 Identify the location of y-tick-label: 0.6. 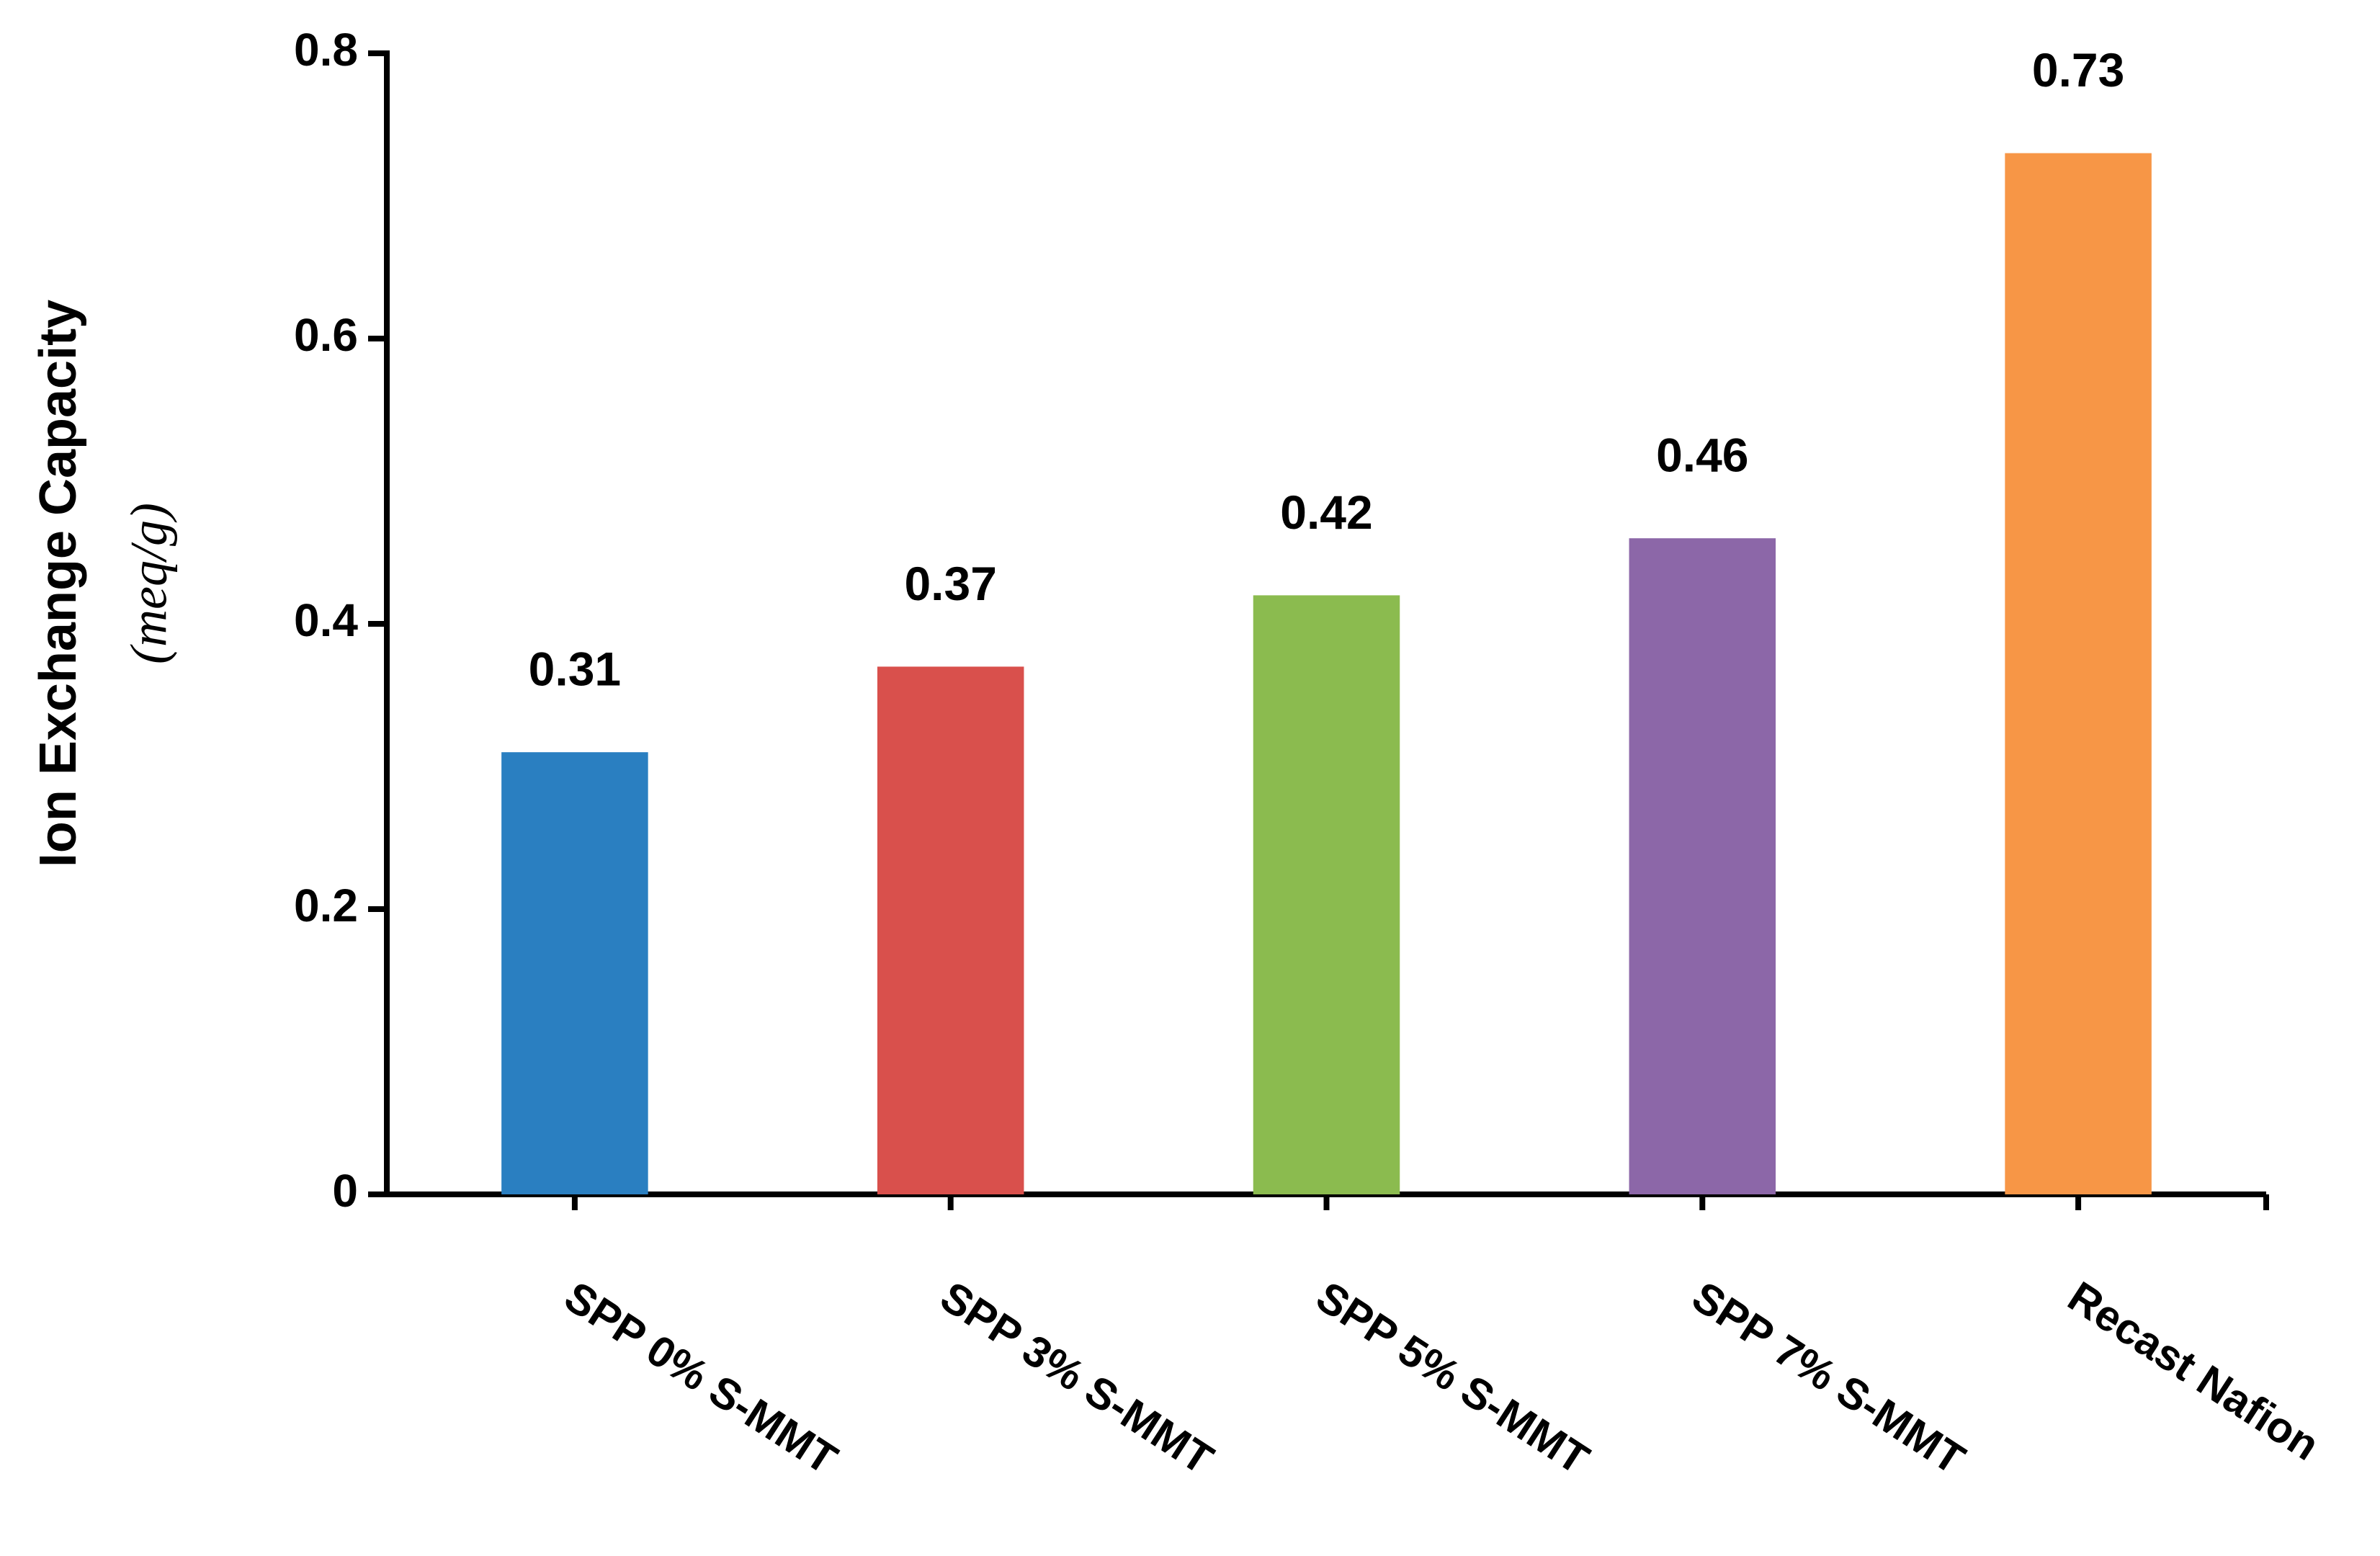
(326, 335).